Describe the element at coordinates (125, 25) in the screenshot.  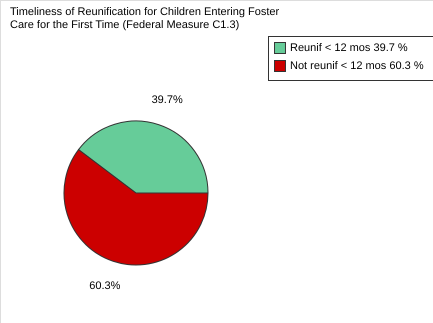
I see `text: Care for the First Time (Federal Measure C1.3)` at that location.